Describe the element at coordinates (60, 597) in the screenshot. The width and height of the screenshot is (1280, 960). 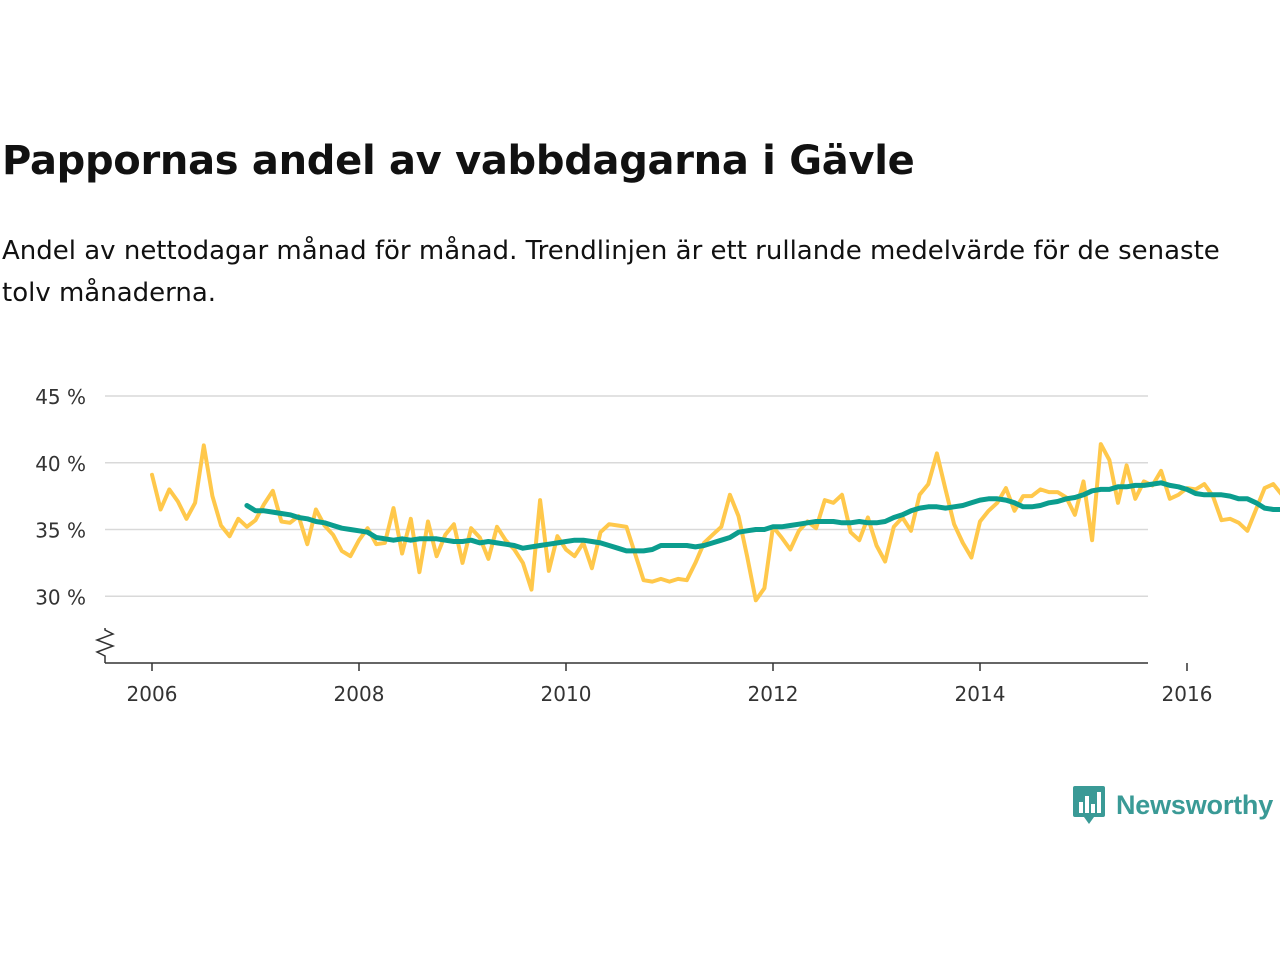
I see `y-tick-label: 30 %` at that location.